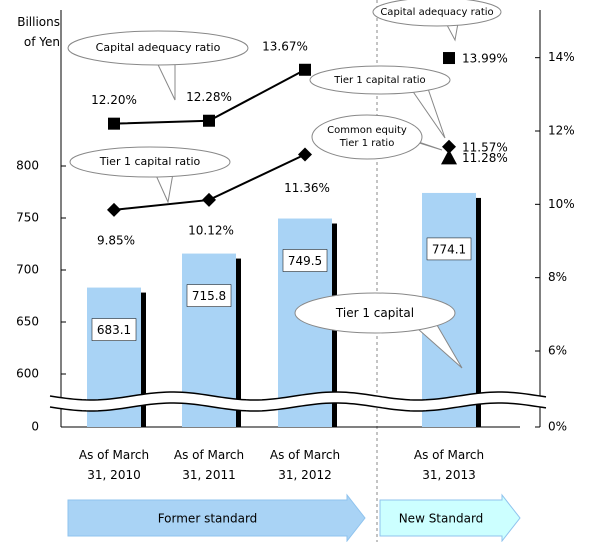 The height and width of the screenshot is (542, 589). What do you see at coordinates (561, 57) in the screenshot?
I see `y2-tick-label: 14%` at bounding box center [561, 57].